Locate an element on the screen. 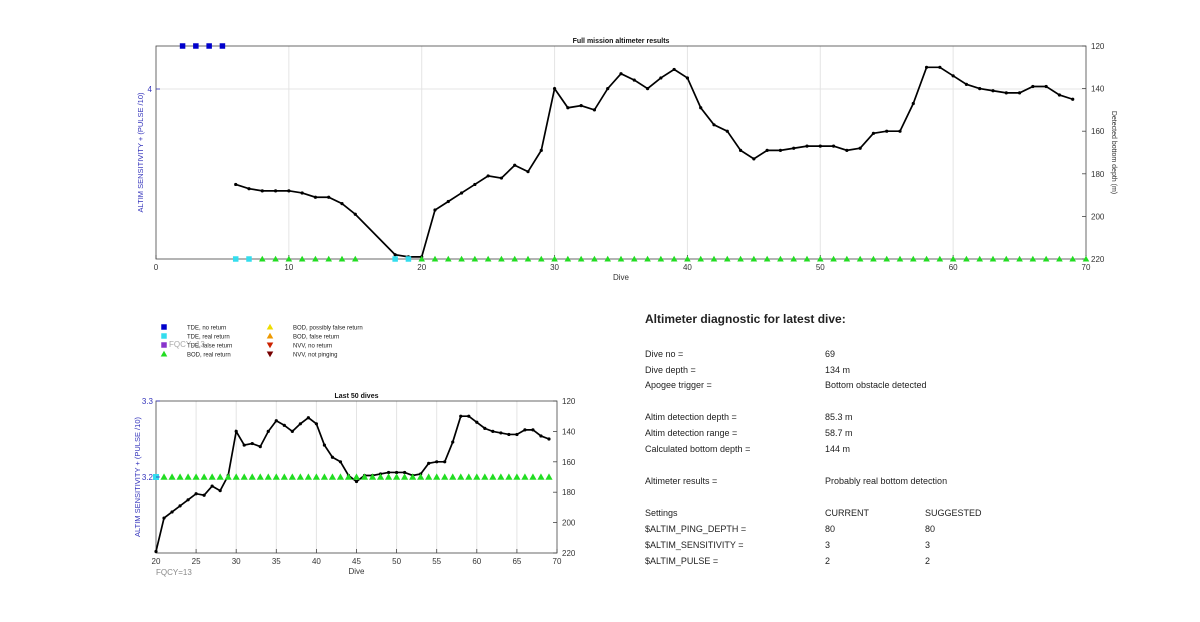 The width and height of the screenshot is (1200, 622). legend-label: TDE, false return is located at coordinates (209, 347).